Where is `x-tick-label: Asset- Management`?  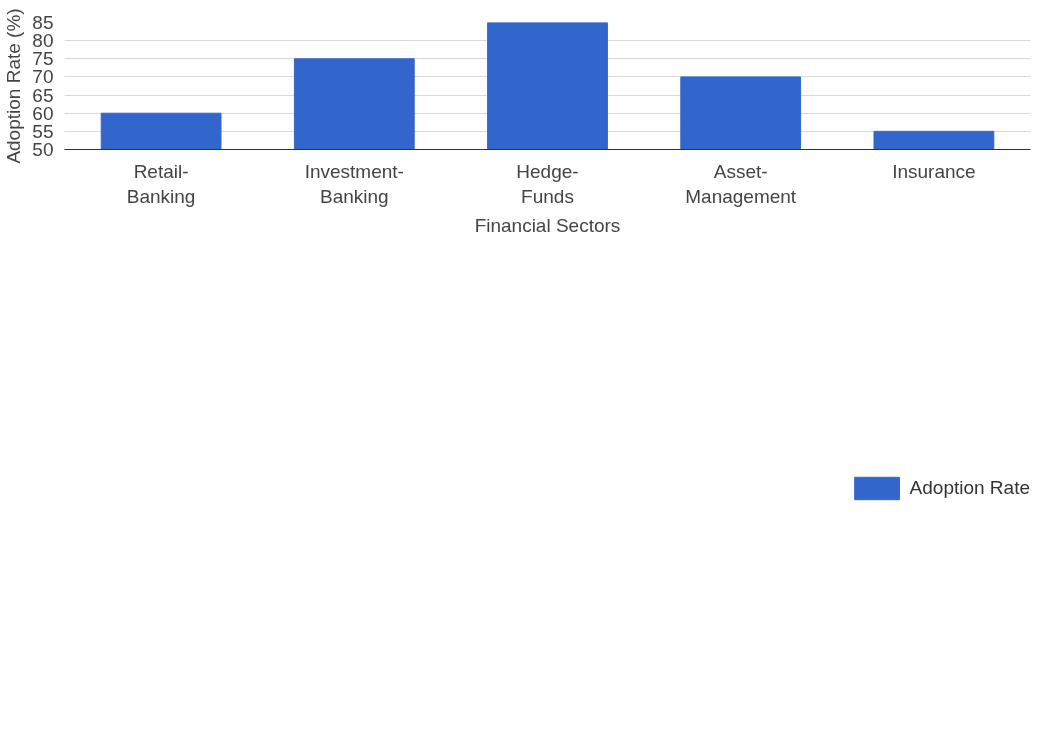 x-tick-label: Asset- Management is located at coordinates (741, 183).